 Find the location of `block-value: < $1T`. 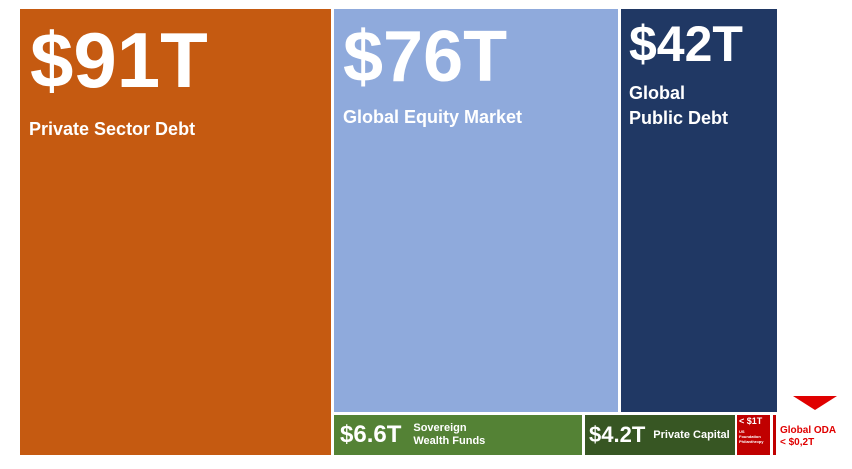

block-value: < $1T is located at coordinates (751, 421).